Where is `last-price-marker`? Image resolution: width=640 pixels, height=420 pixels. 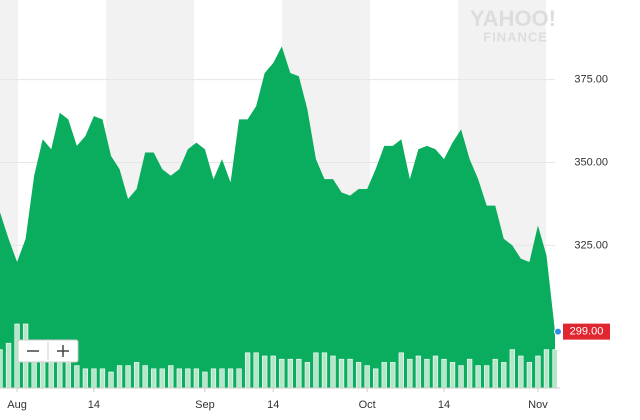 last-price-marker is located at coordinates (558, 331).